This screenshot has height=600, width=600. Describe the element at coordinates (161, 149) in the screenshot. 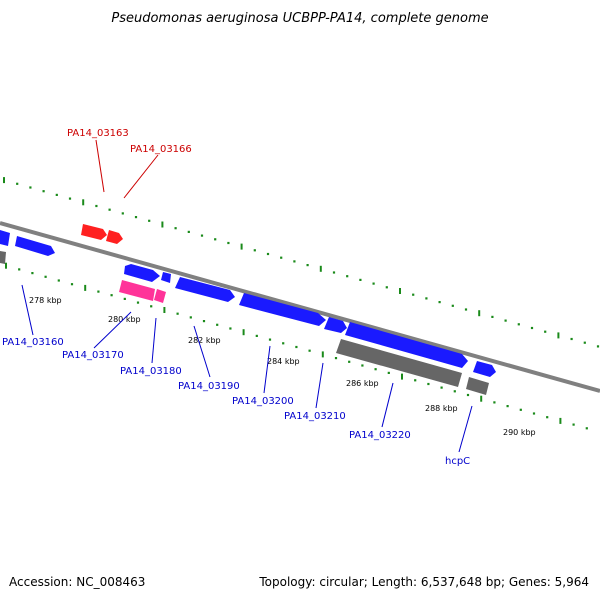

I see `gene-label-pa14-03166: PA14_03166` at that location.